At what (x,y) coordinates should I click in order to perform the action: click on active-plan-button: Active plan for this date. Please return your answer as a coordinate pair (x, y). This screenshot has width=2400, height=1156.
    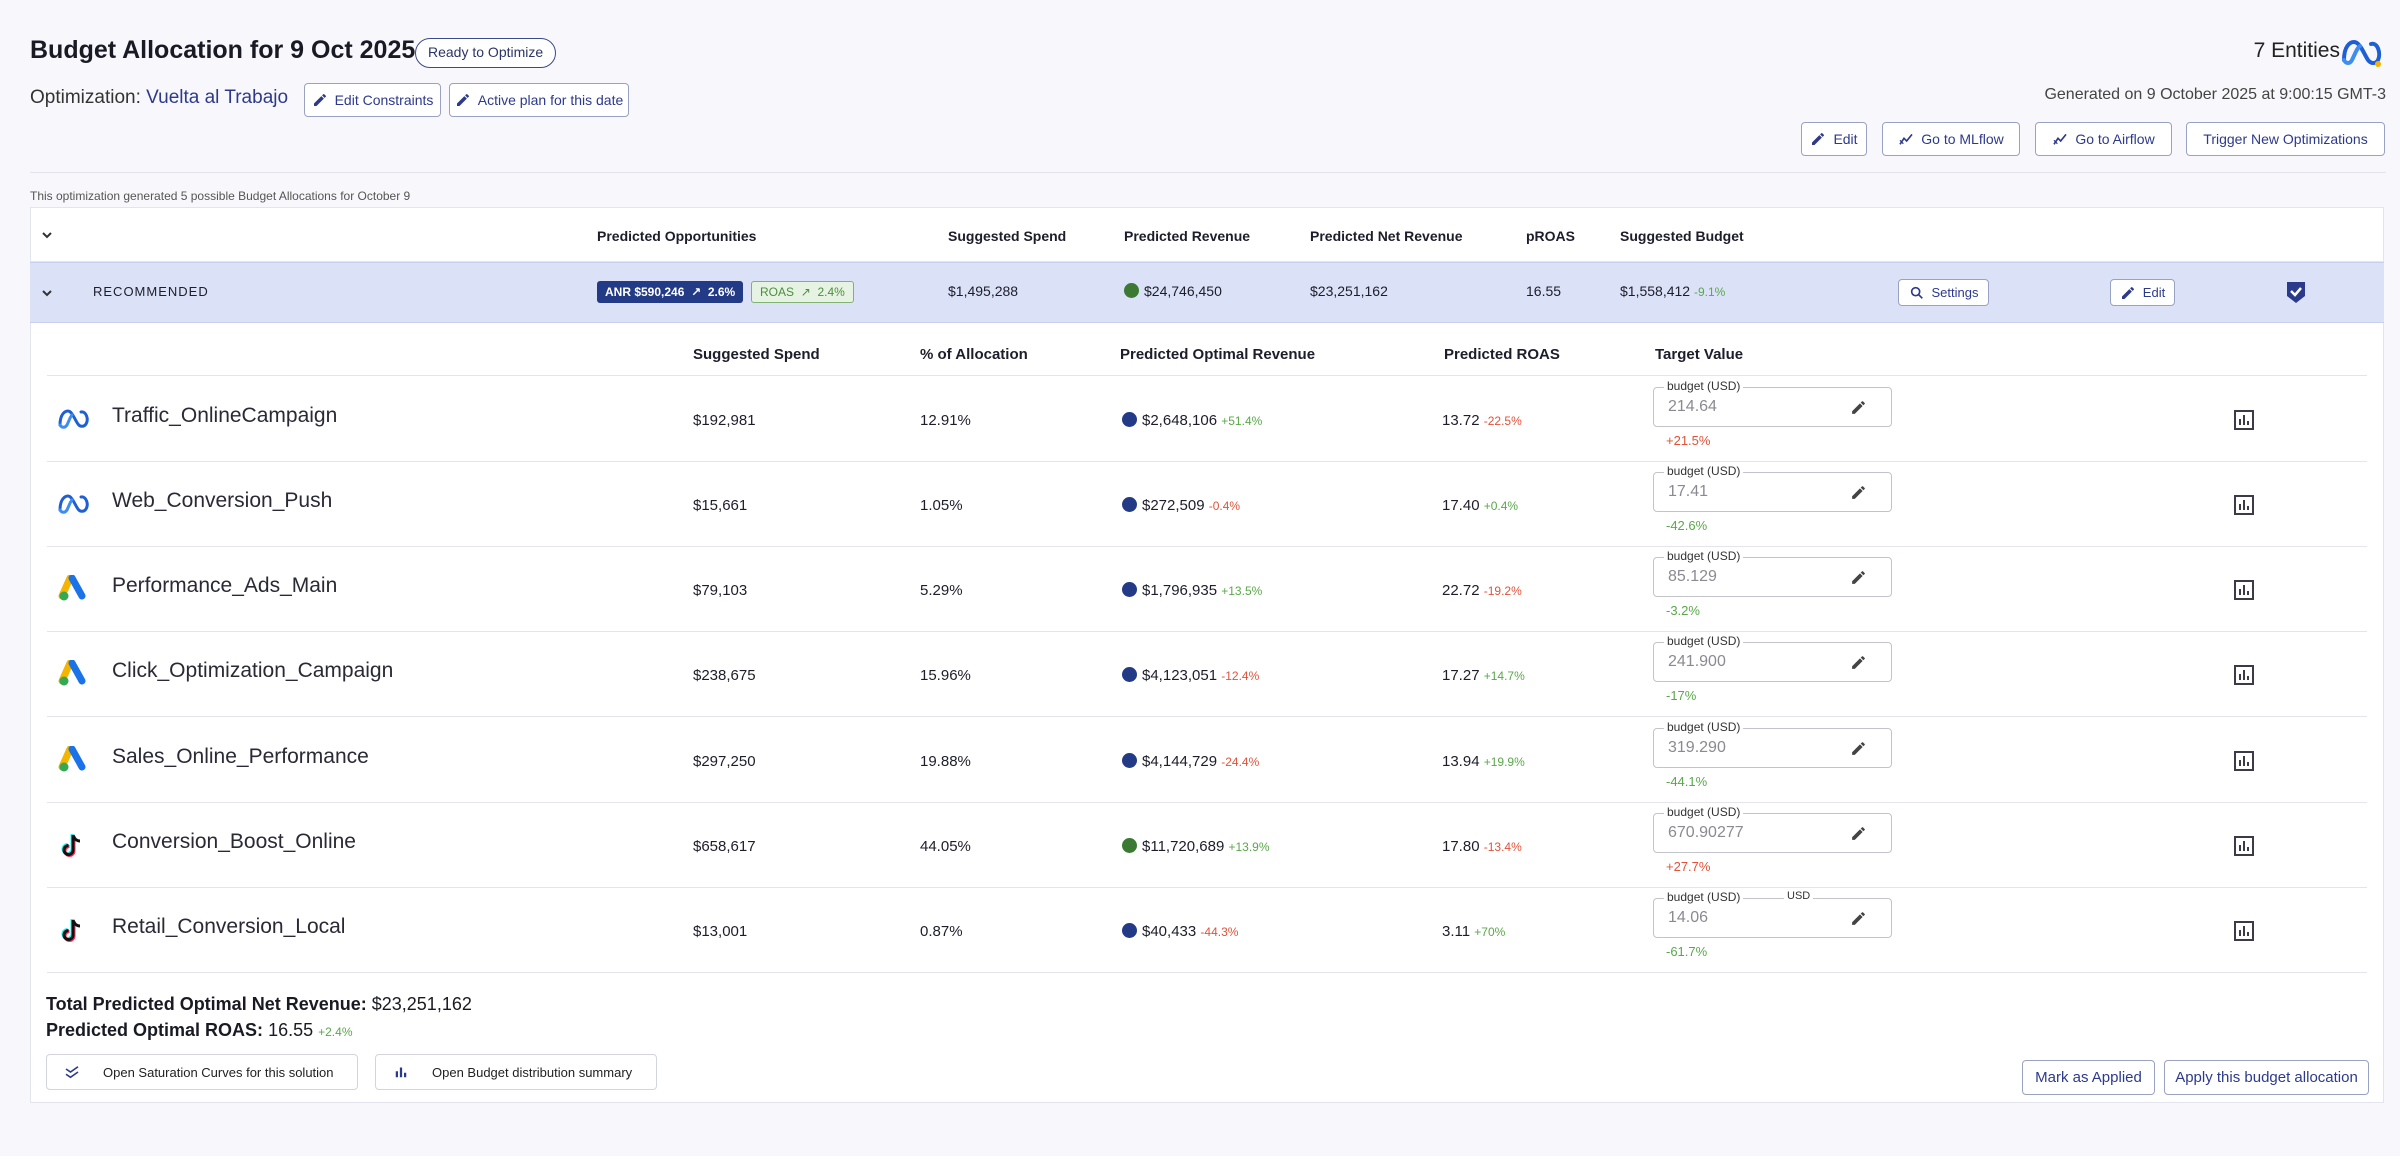
    Looking at the image, I should click on (539, 100).